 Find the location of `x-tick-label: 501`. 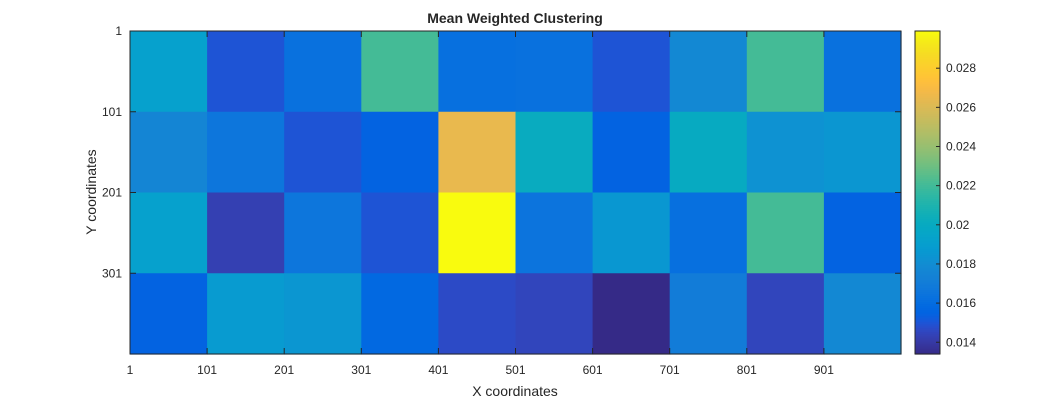

x-tick-label: 501 is located at coordinates (515, 370).